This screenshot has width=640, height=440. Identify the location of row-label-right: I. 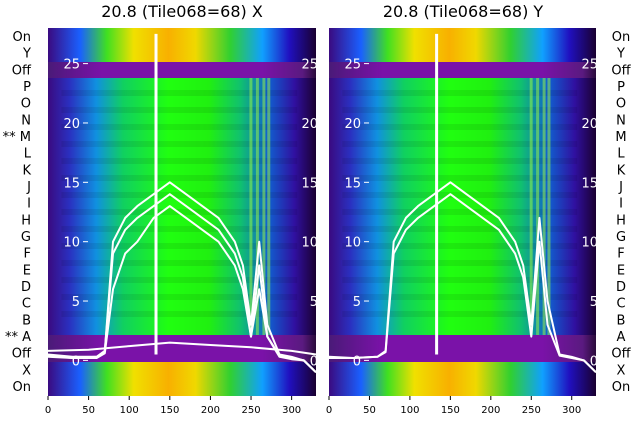
(621, 204).